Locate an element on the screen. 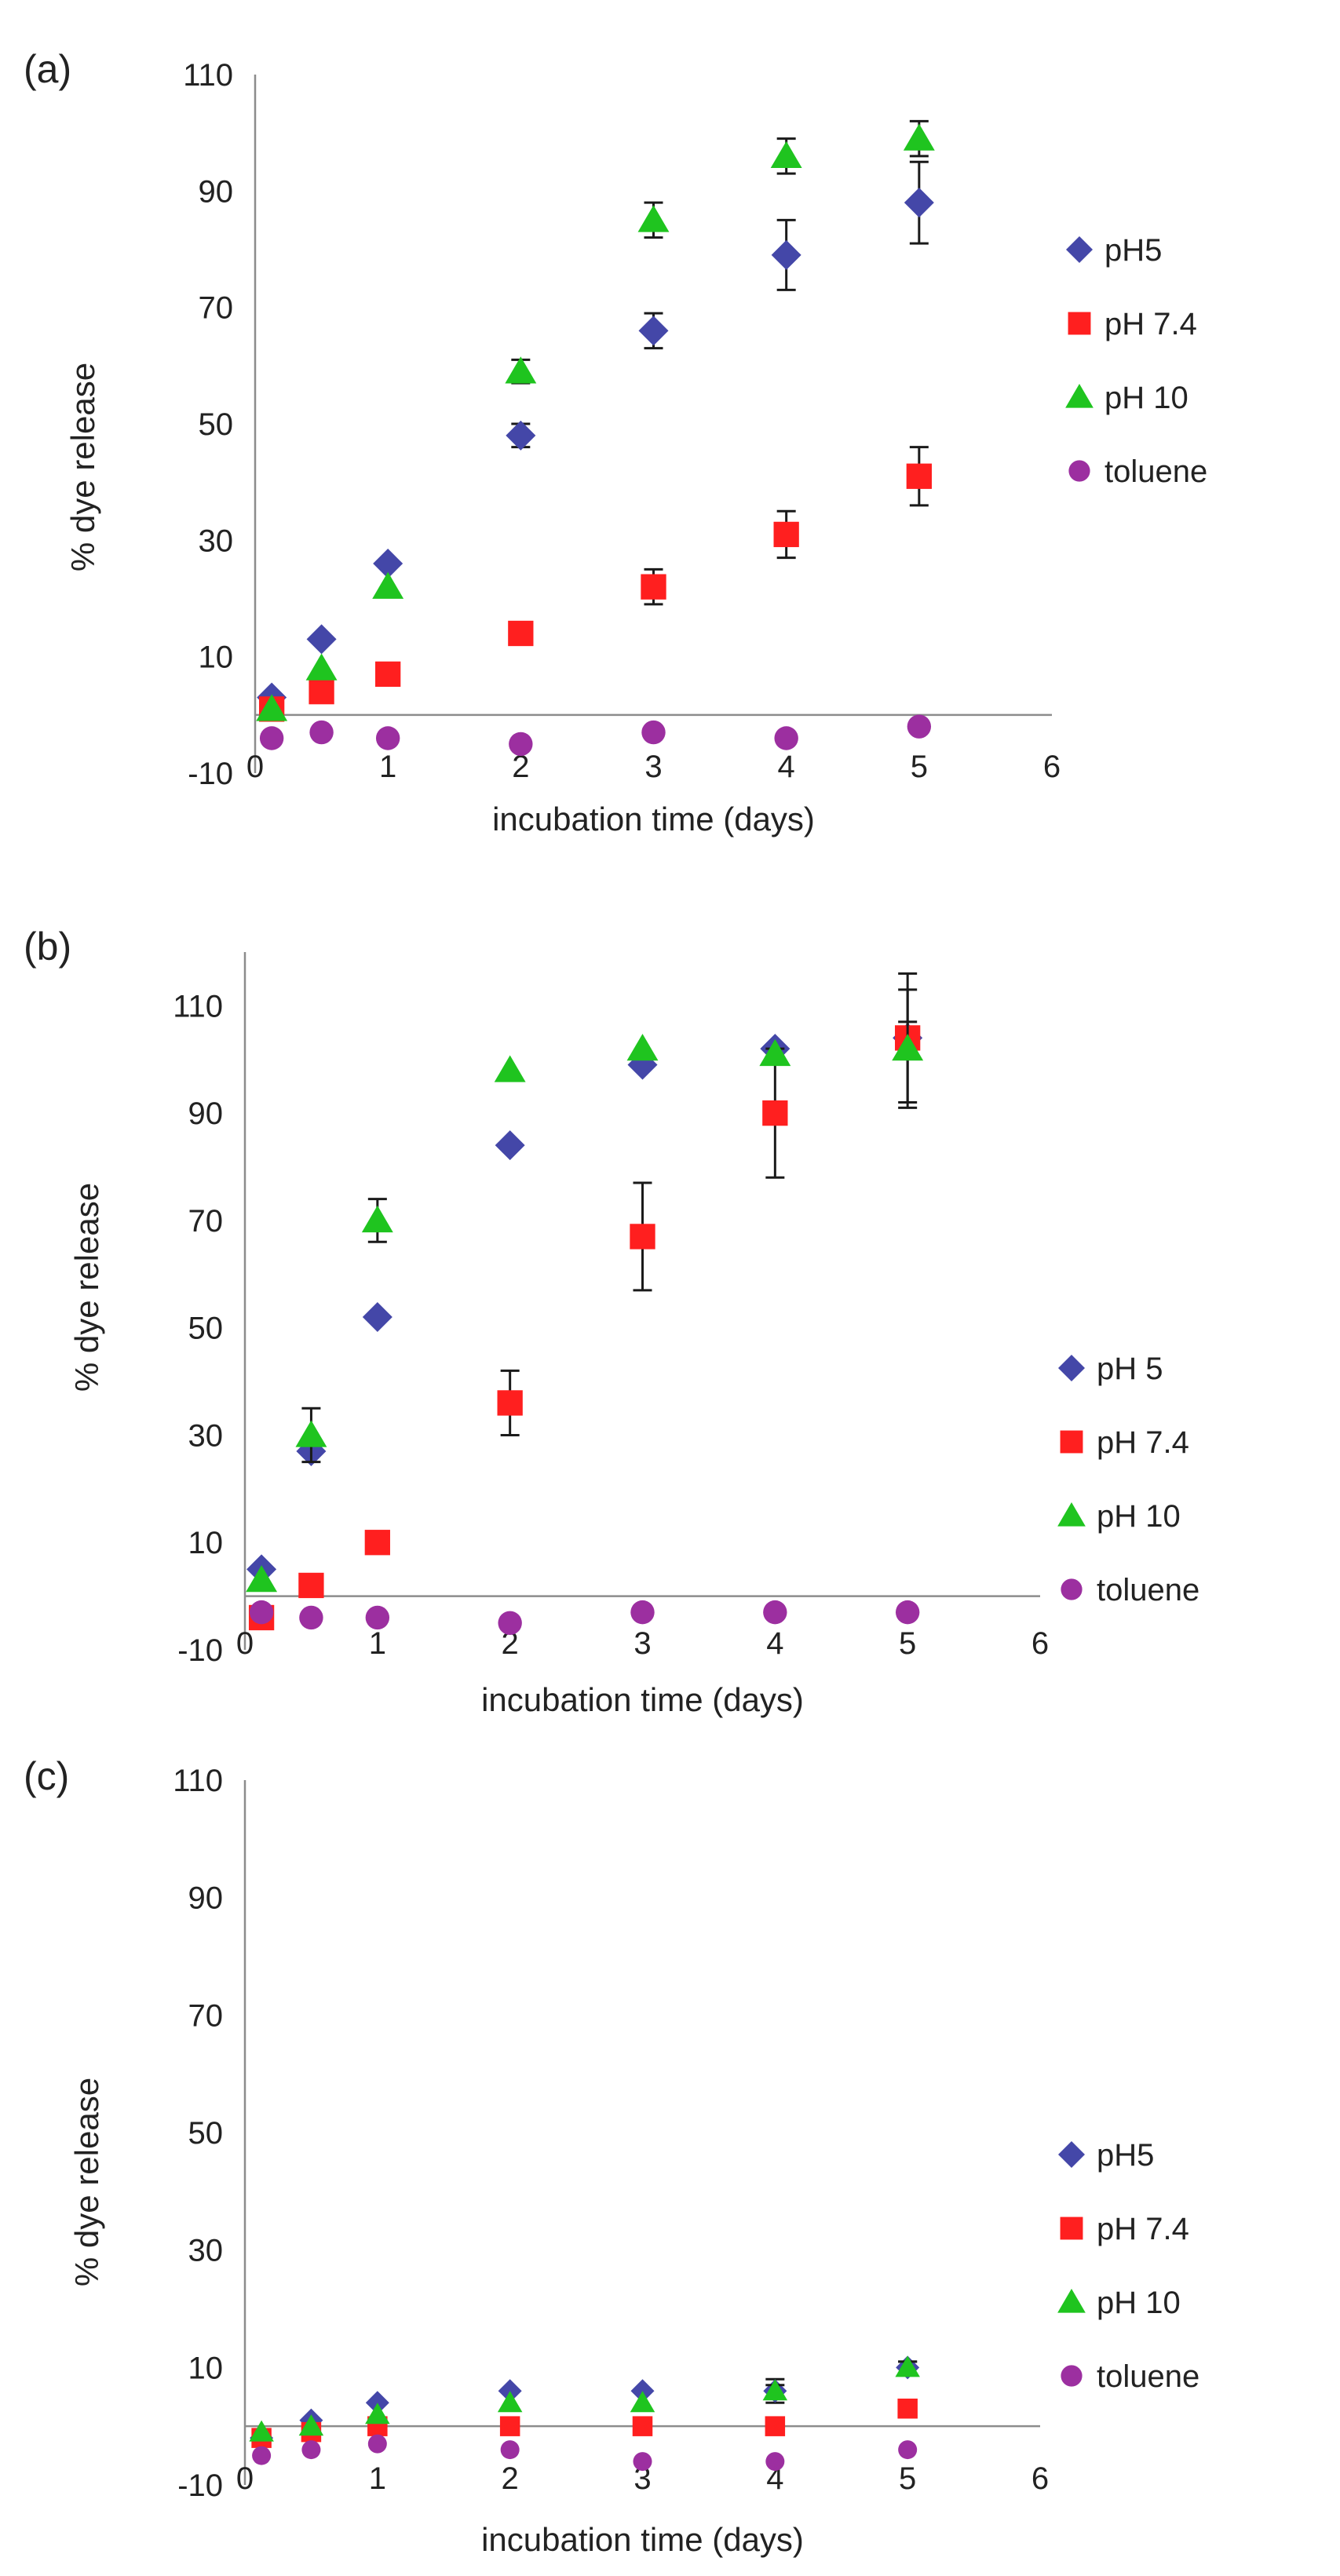 The image size is (1340, 2576). panel-label: (a) is located at coordinates (47, 69).